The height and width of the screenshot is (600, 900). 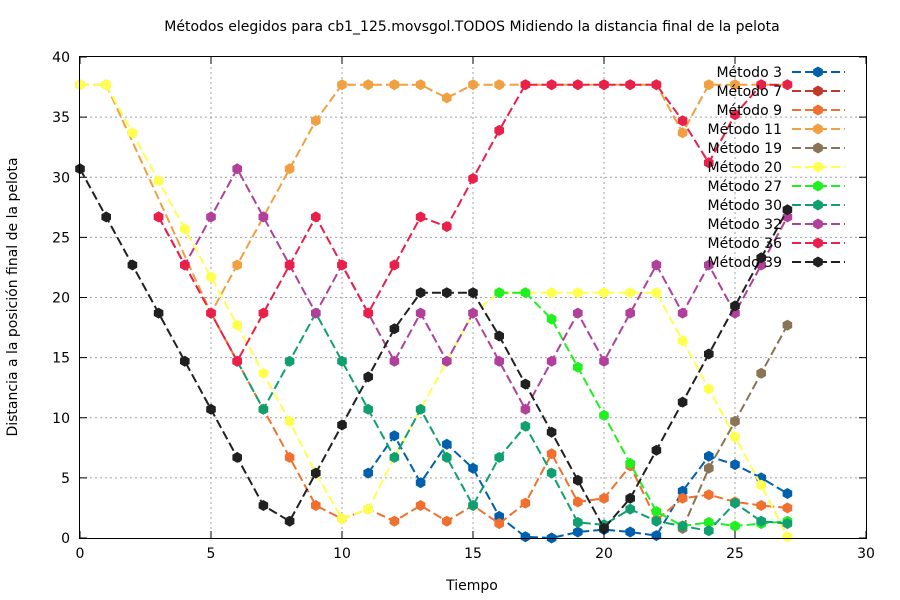 I want to click on legend-label: Método 7, so click(x=749, y=92).